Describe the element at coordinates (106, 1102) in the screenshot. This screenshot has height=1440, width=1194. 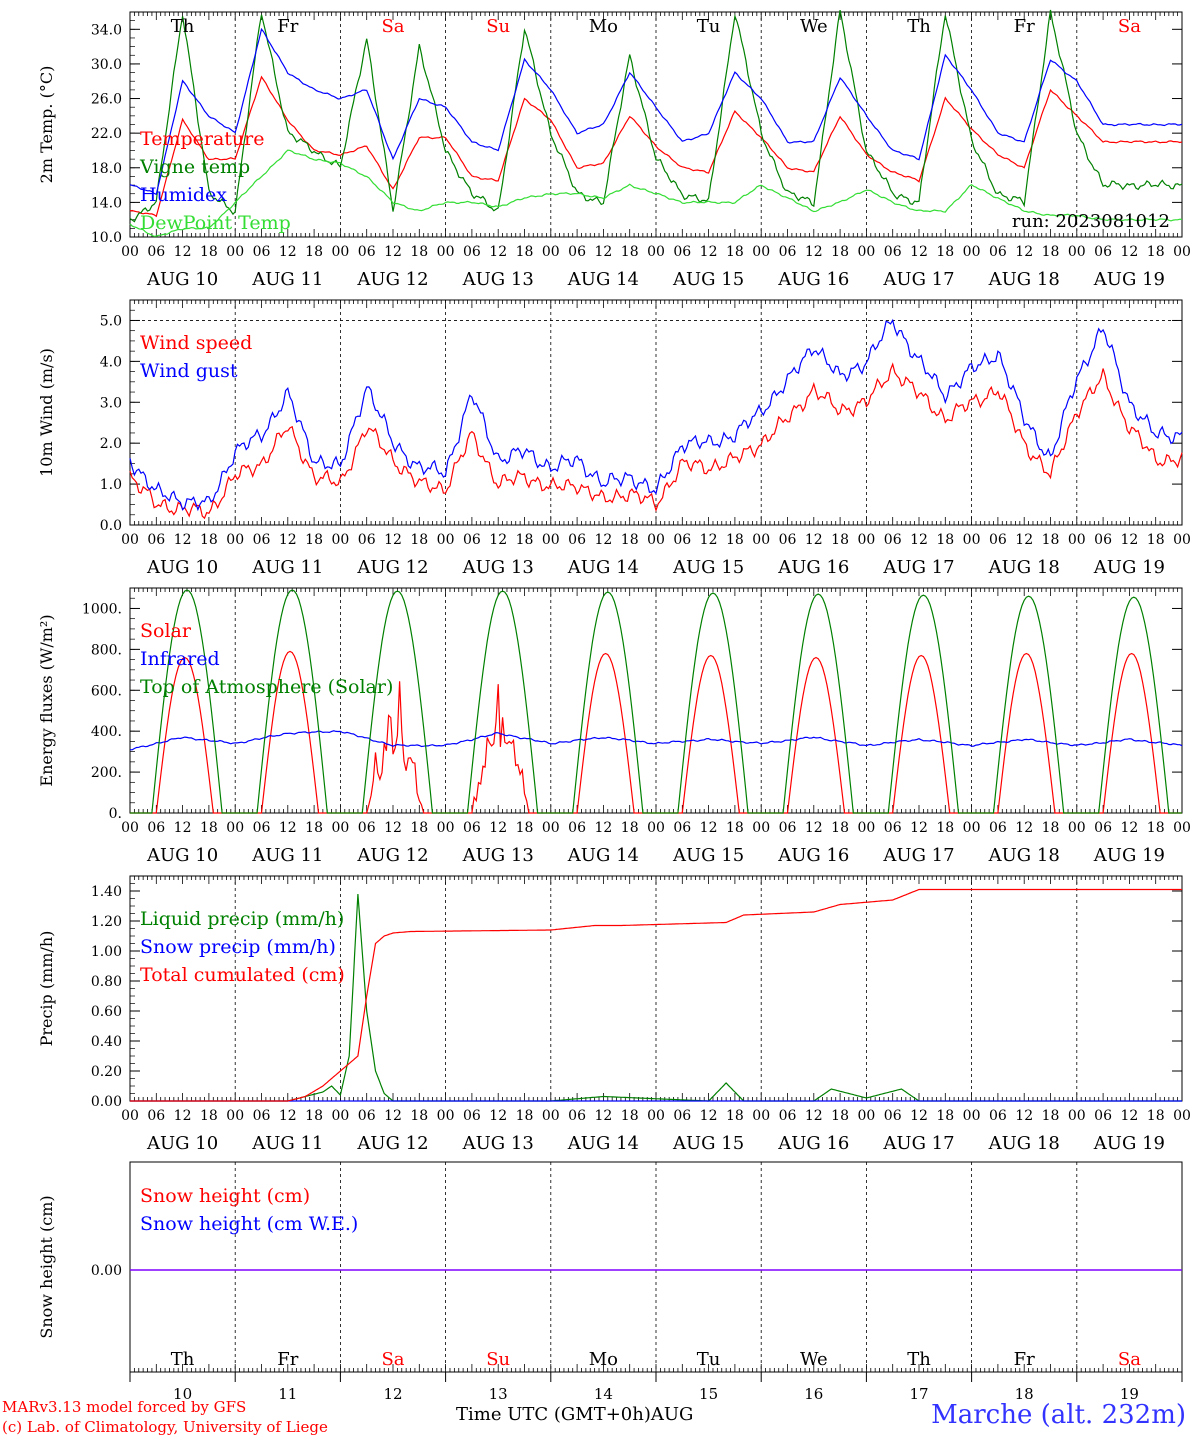
I see `y-tick-label: 0.00` at that location.